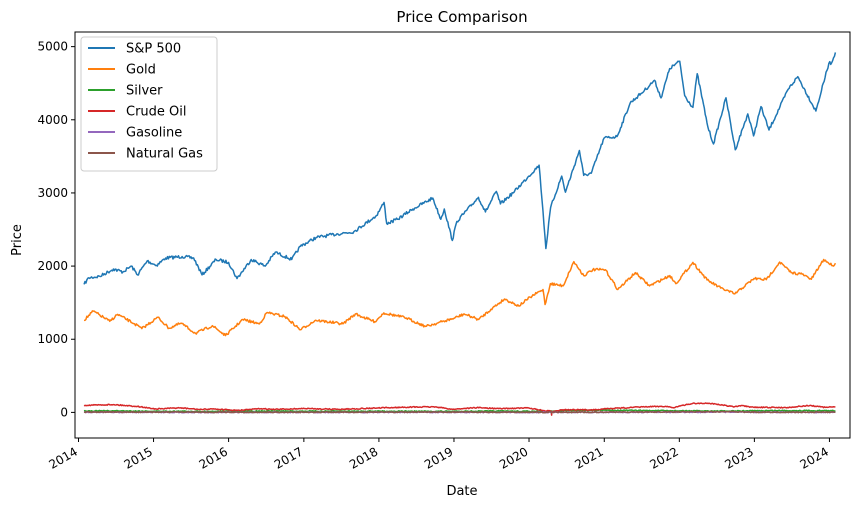 Image resolution: width=859 pixels, height=507 pixels. Describe the element at coordinates (153, 49) in the screenshot. I see `legend-label: S&P 500` at that location.